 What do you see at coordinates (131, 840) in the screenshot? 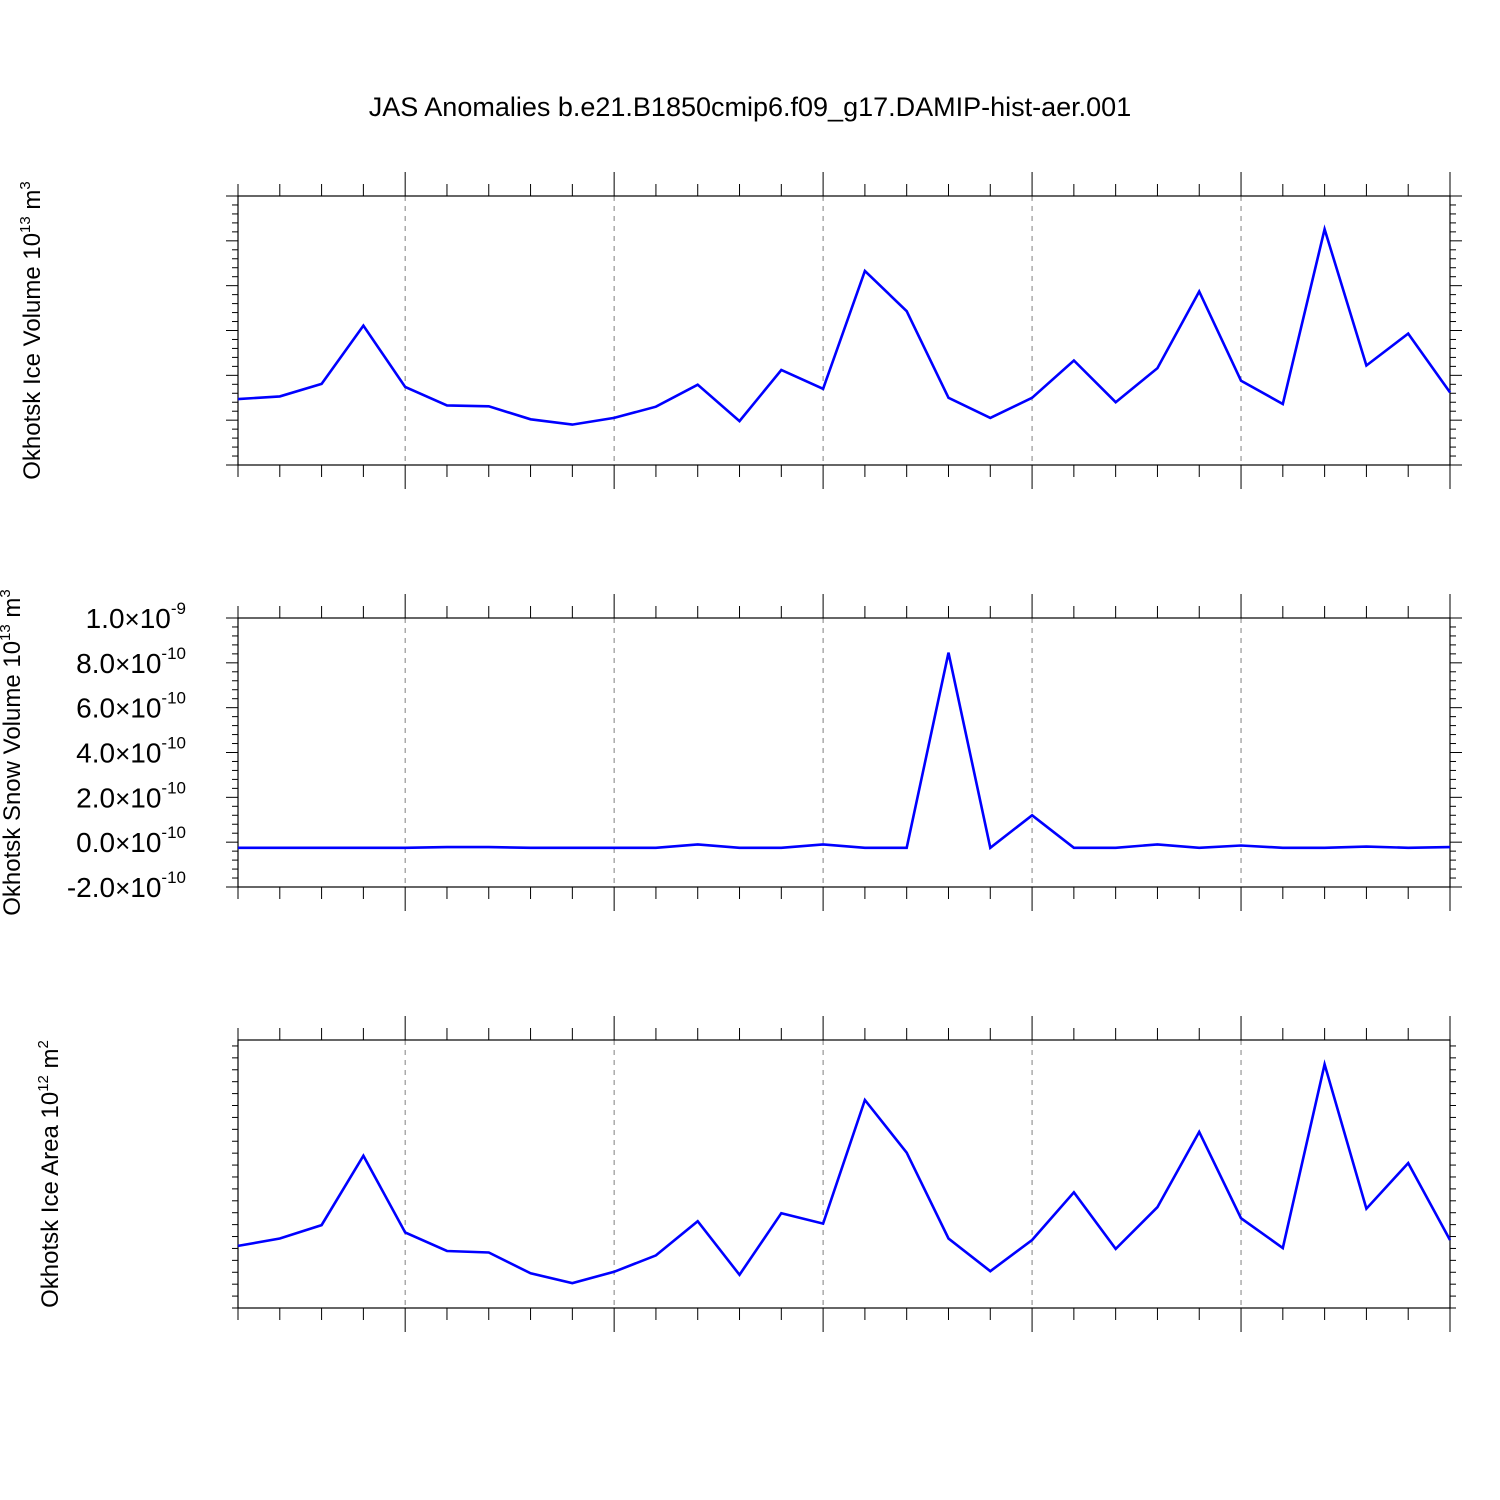
I see `y-tick-label: 0.0×10⁻¹⁰` at bounding box center [131, 840].